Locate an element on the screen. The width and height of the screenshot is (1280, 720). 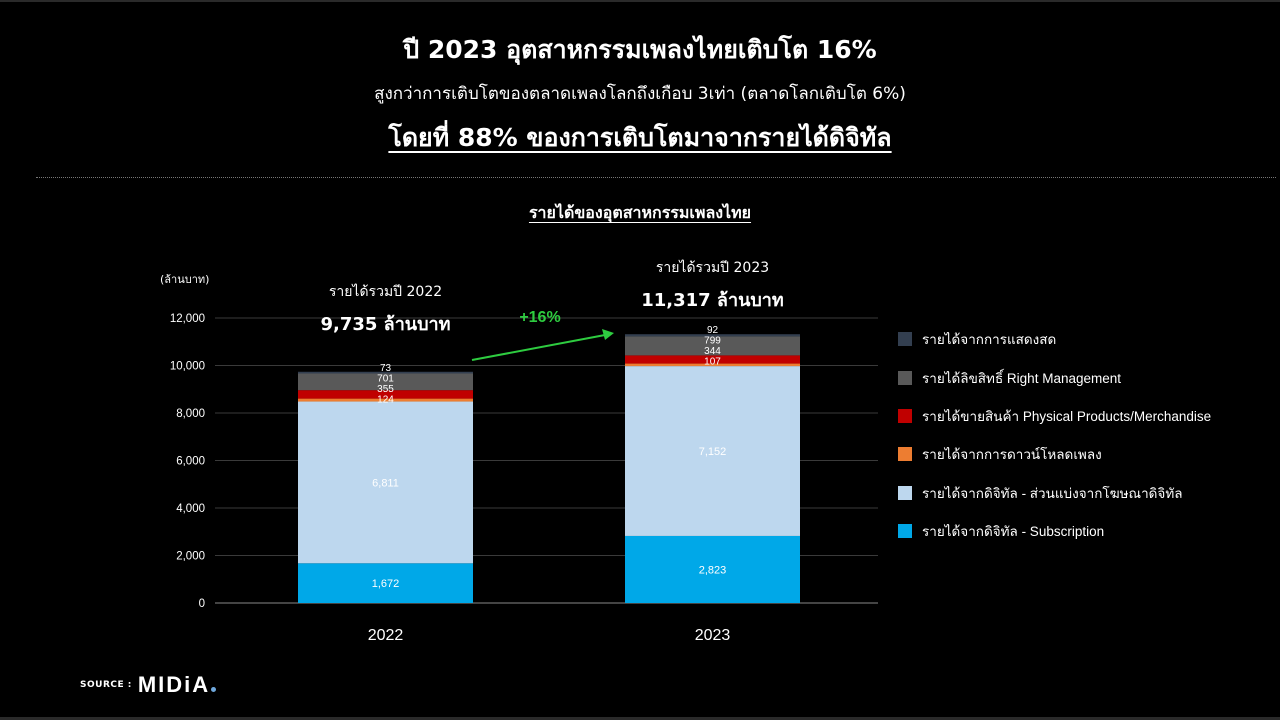
y-tick-label: 12,000 is located at coordinates (187, 319).